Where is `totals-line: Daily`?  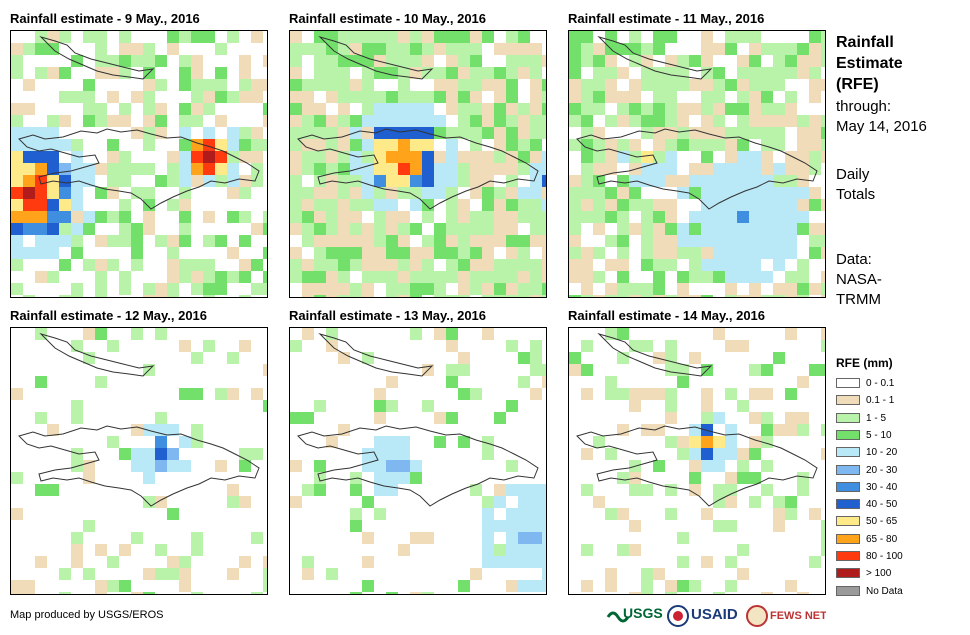 totals-line: Daily is located at coordinates (853, 174).